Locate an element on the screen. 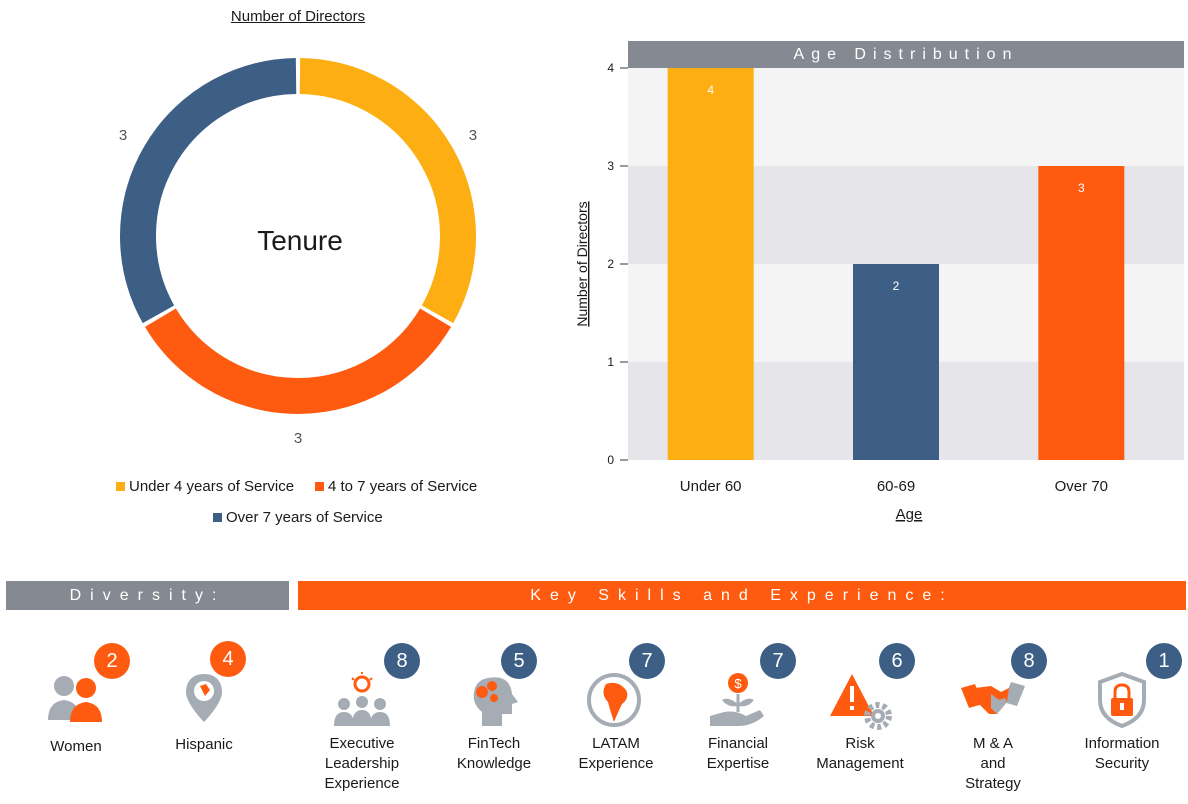 The width and height of the screenshot is (1188, 804). fintech-icon is located at coordinates (495, 701).